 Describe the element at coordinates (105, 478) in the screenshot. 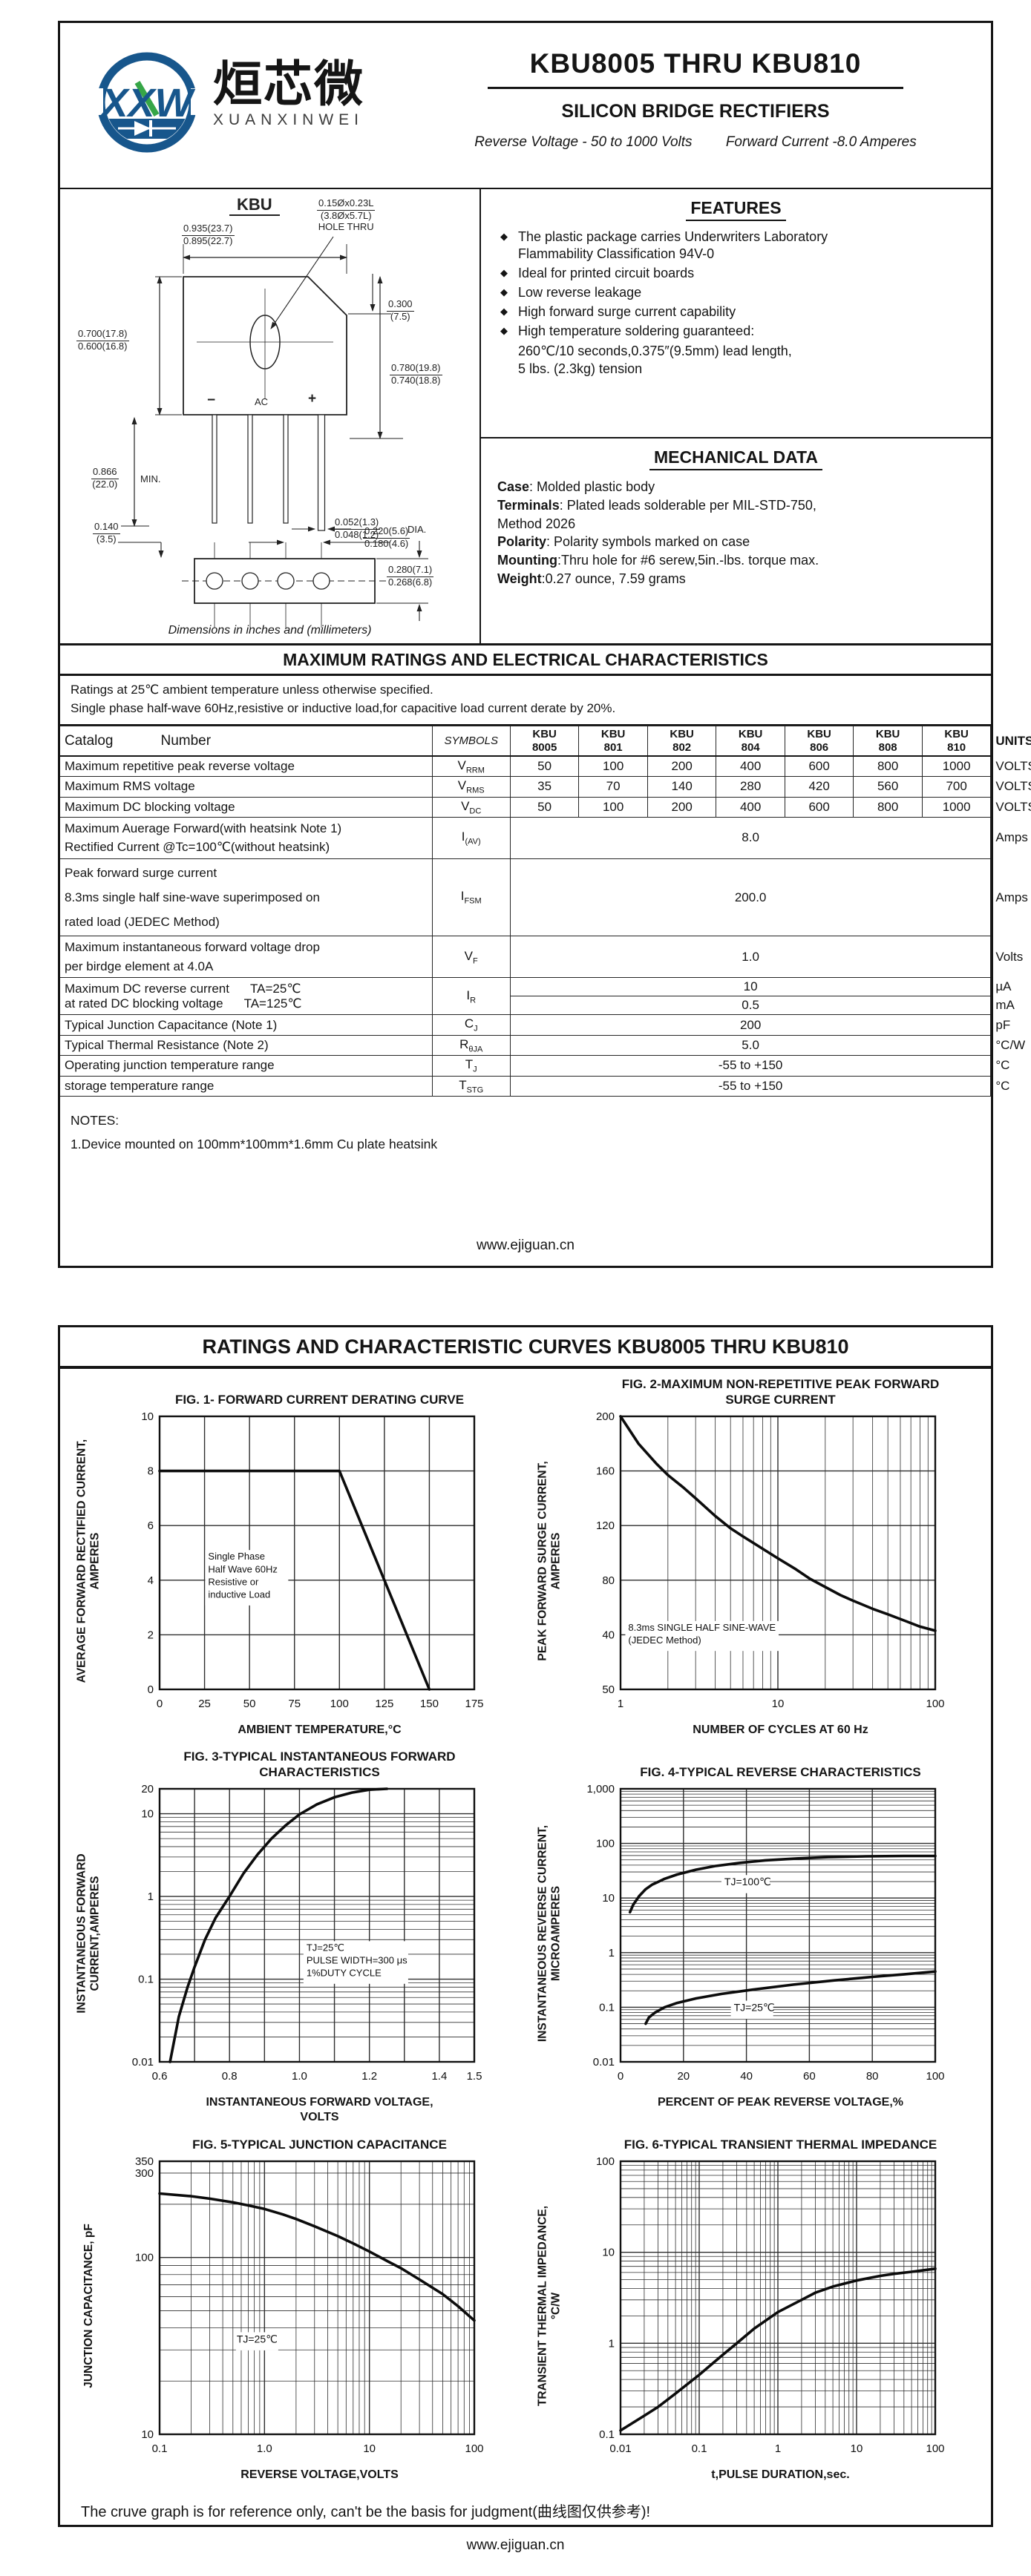

I see `dimension-label: 0.866 (22.0)` at that location.